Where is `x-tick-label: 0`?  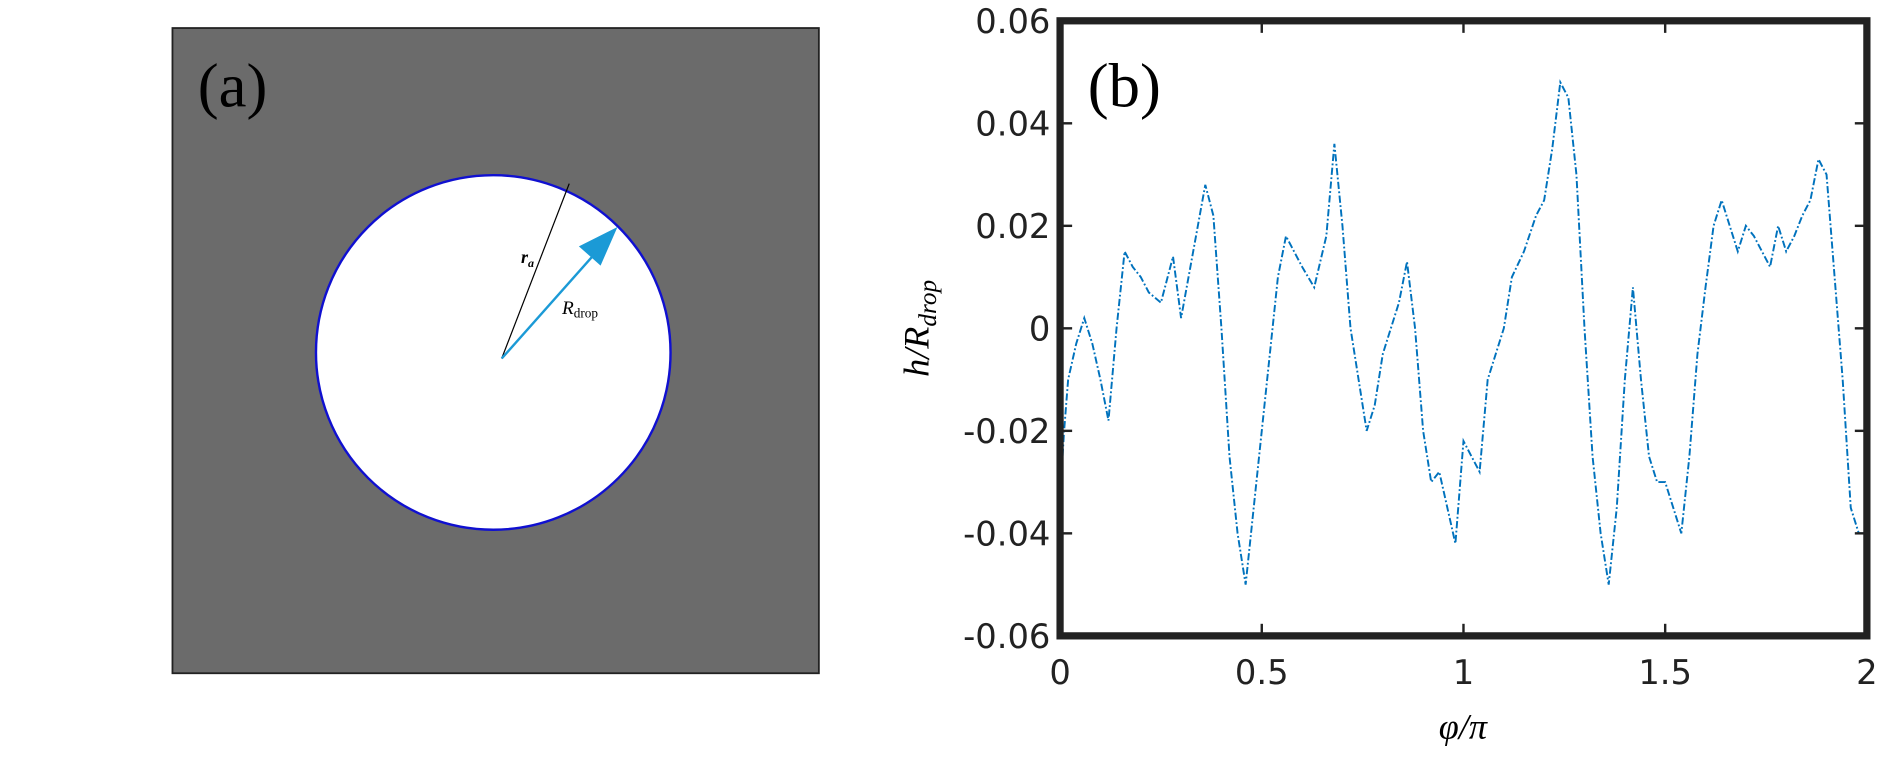
x-tick-label: 0 is located at coordinates (1059, 672).